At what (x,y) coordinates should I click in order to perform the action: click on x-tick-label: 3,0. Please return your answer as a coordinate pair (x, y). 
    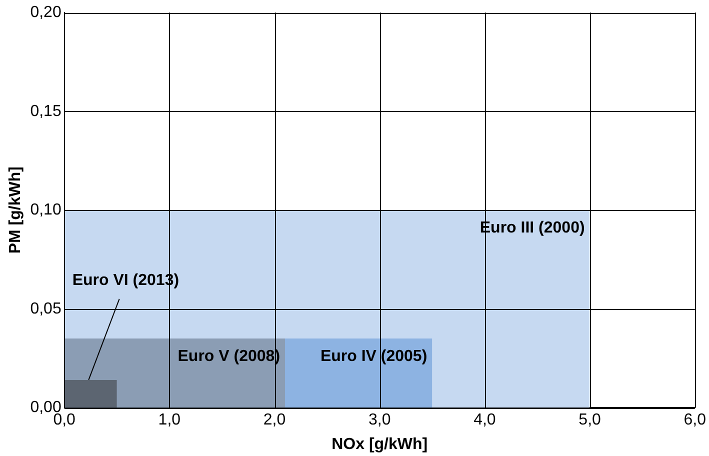
    Looking at the image, I should click on (379, 420).